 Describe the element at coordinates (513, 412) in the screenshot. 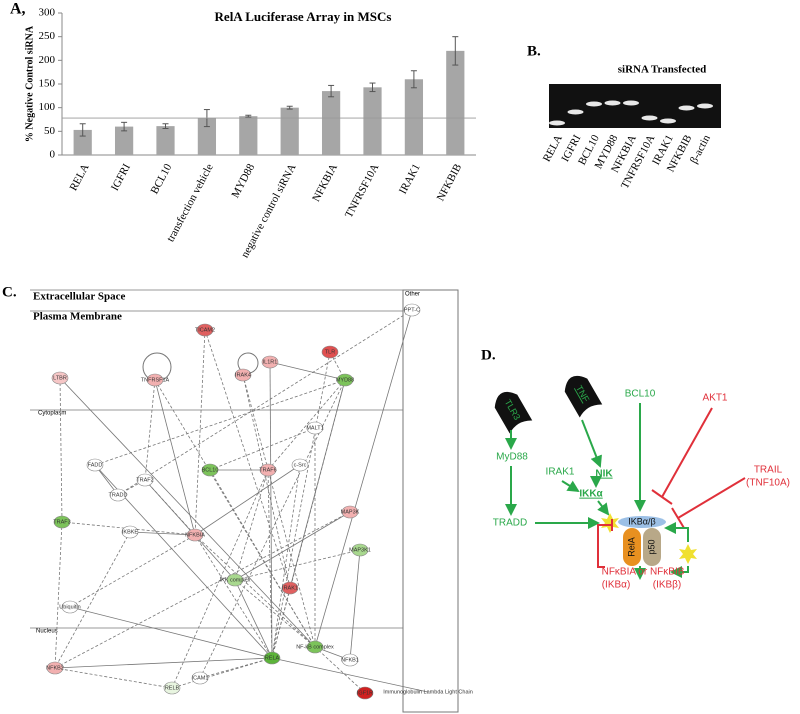

I see `receptor` at that location.